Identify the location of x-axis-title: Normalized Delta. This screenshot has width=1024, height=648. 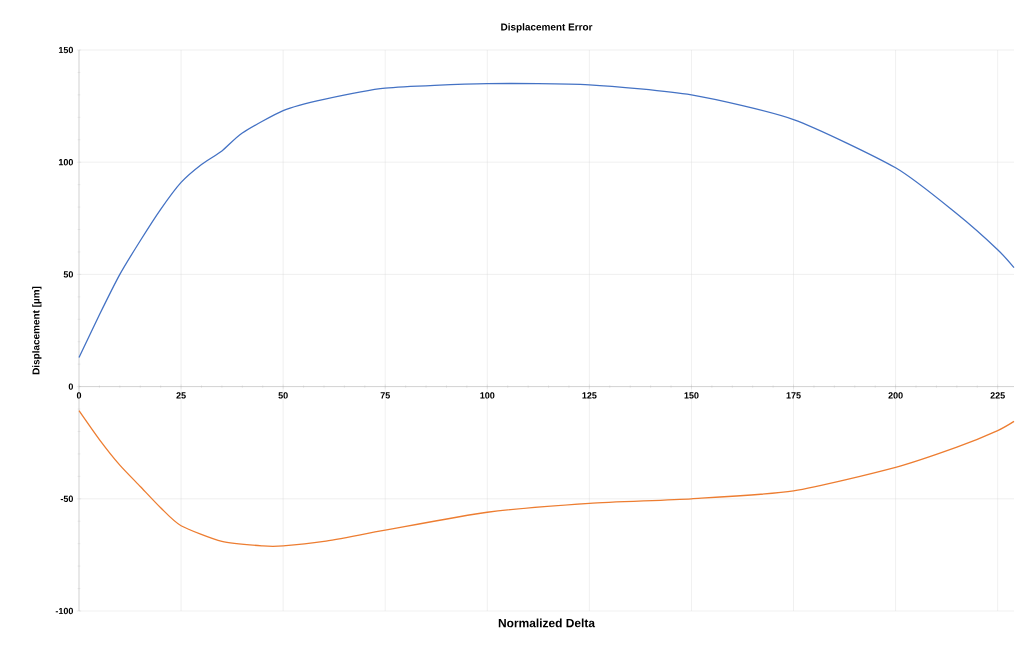
(547, 623).